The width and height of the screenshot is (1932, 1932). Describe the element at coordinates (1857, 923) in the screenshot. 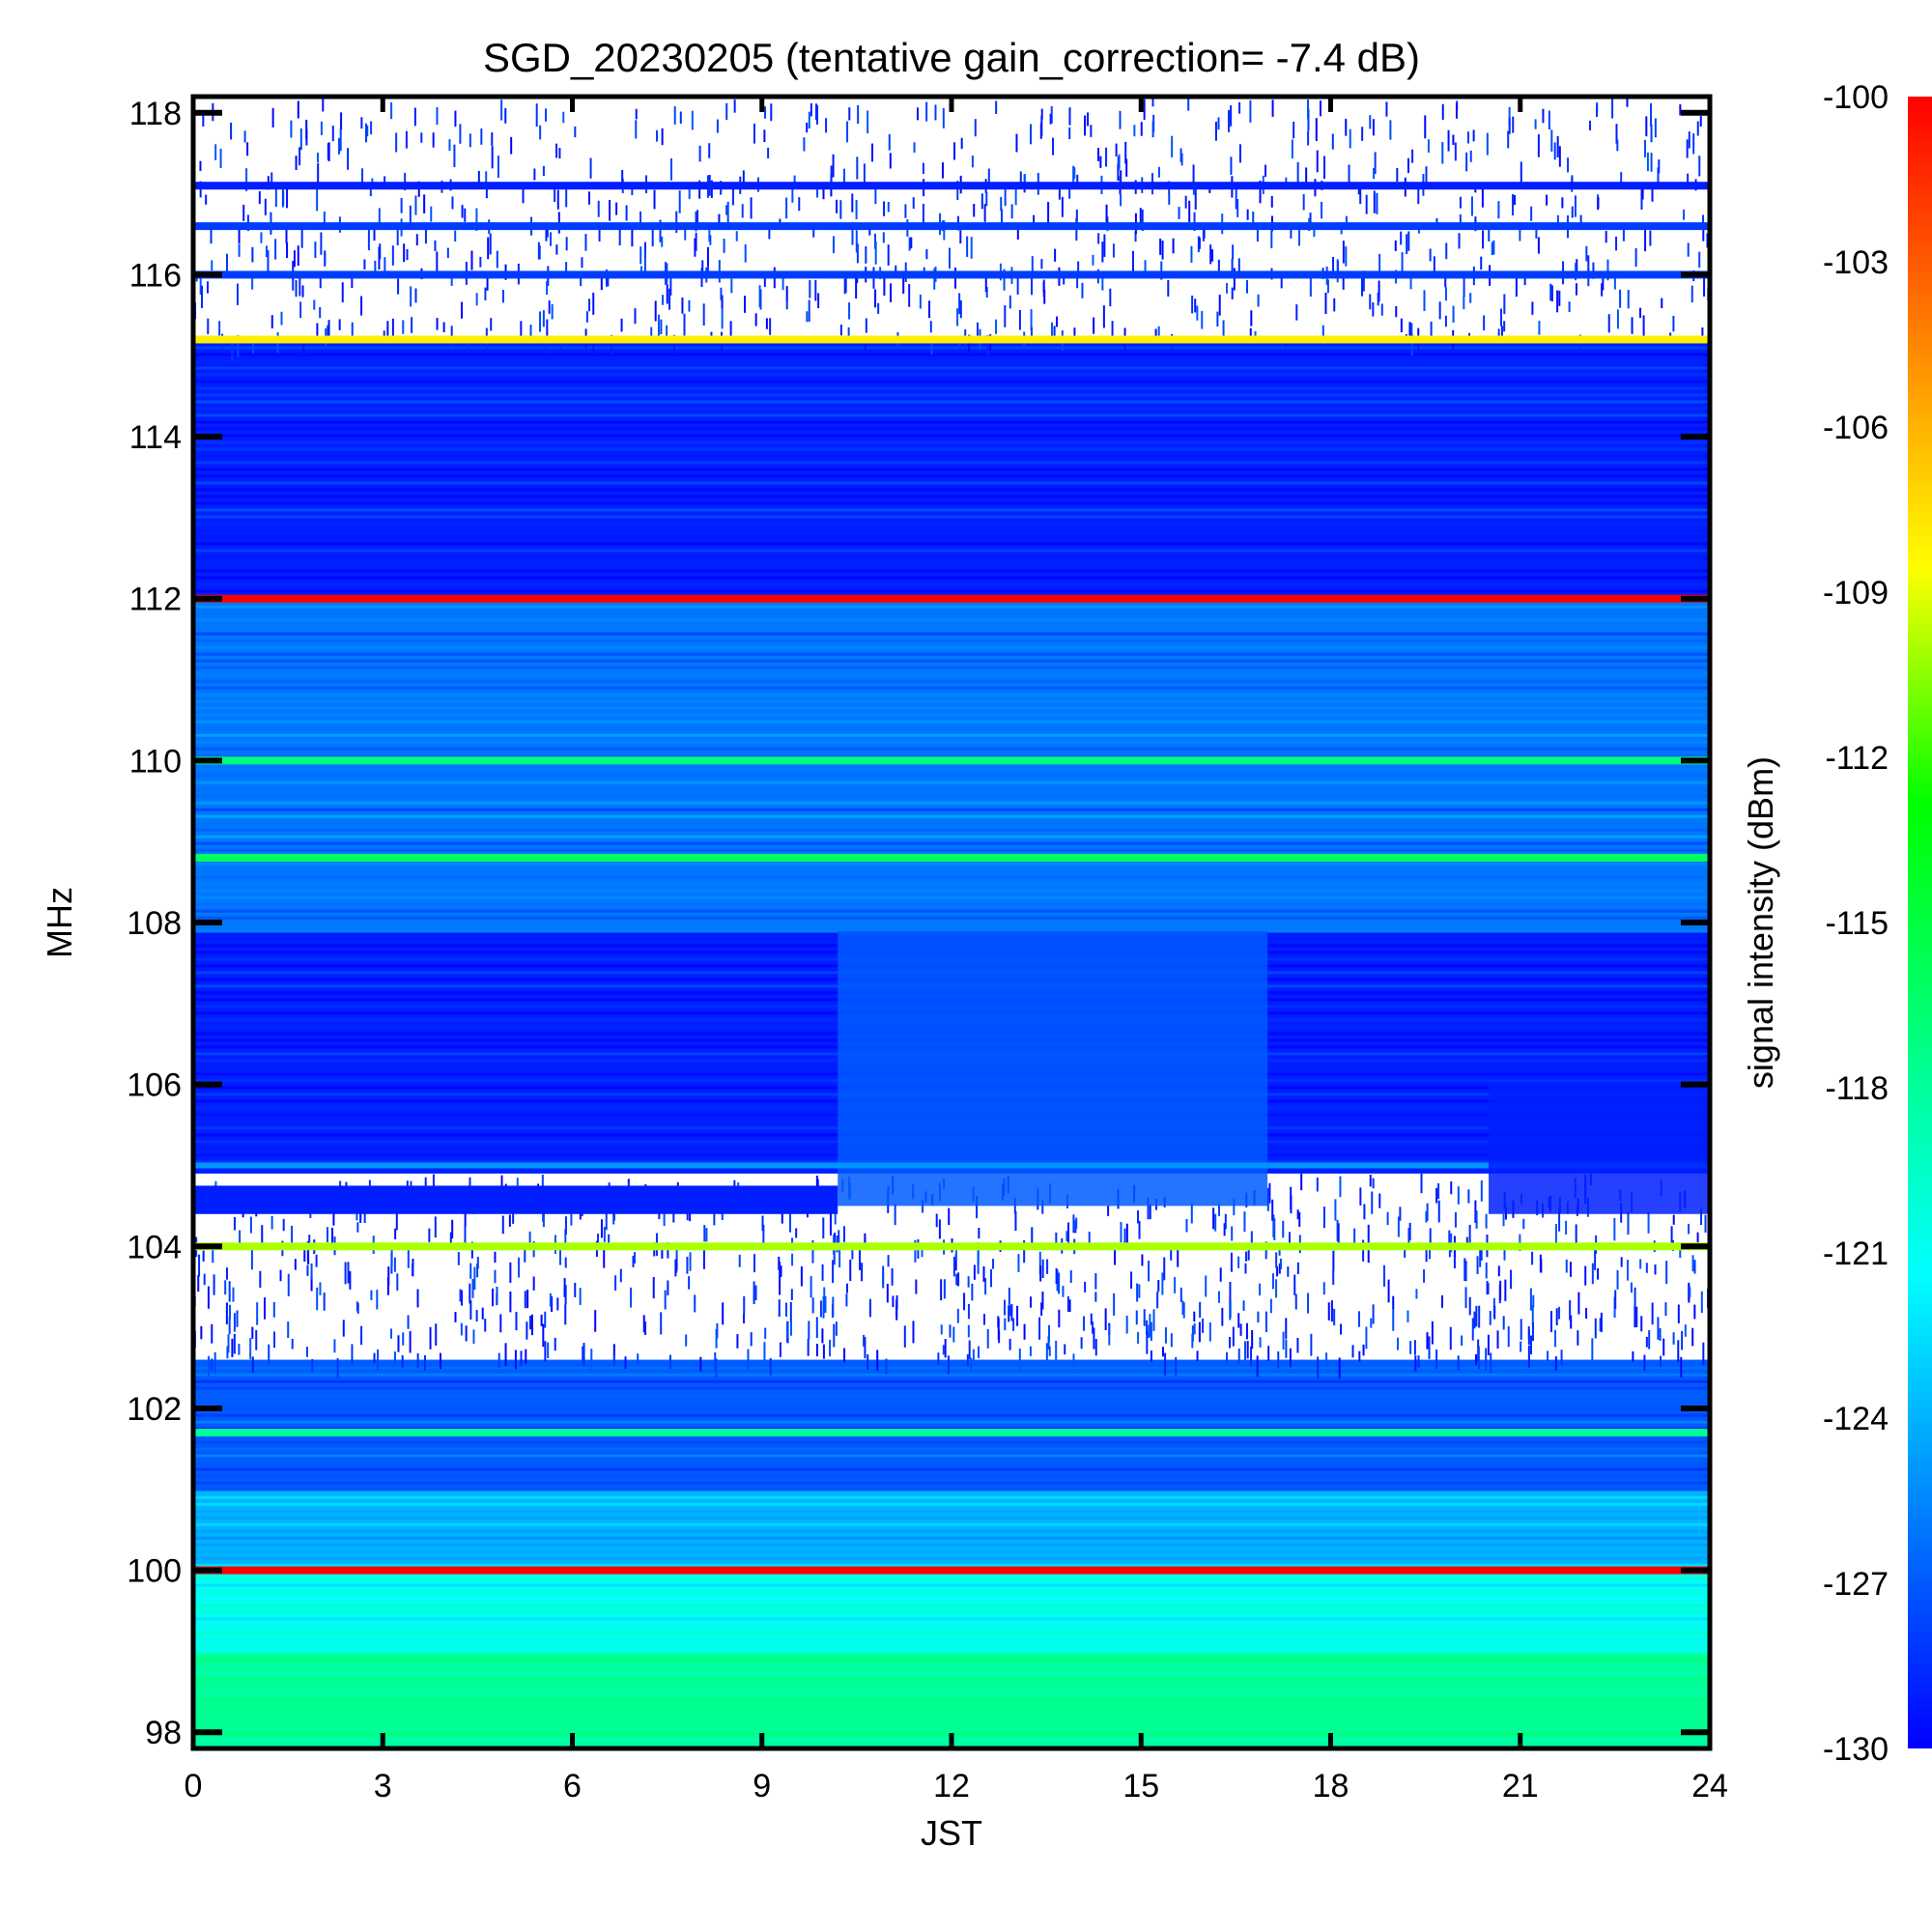

I see `colorbar-tick-label: -115` at that location.